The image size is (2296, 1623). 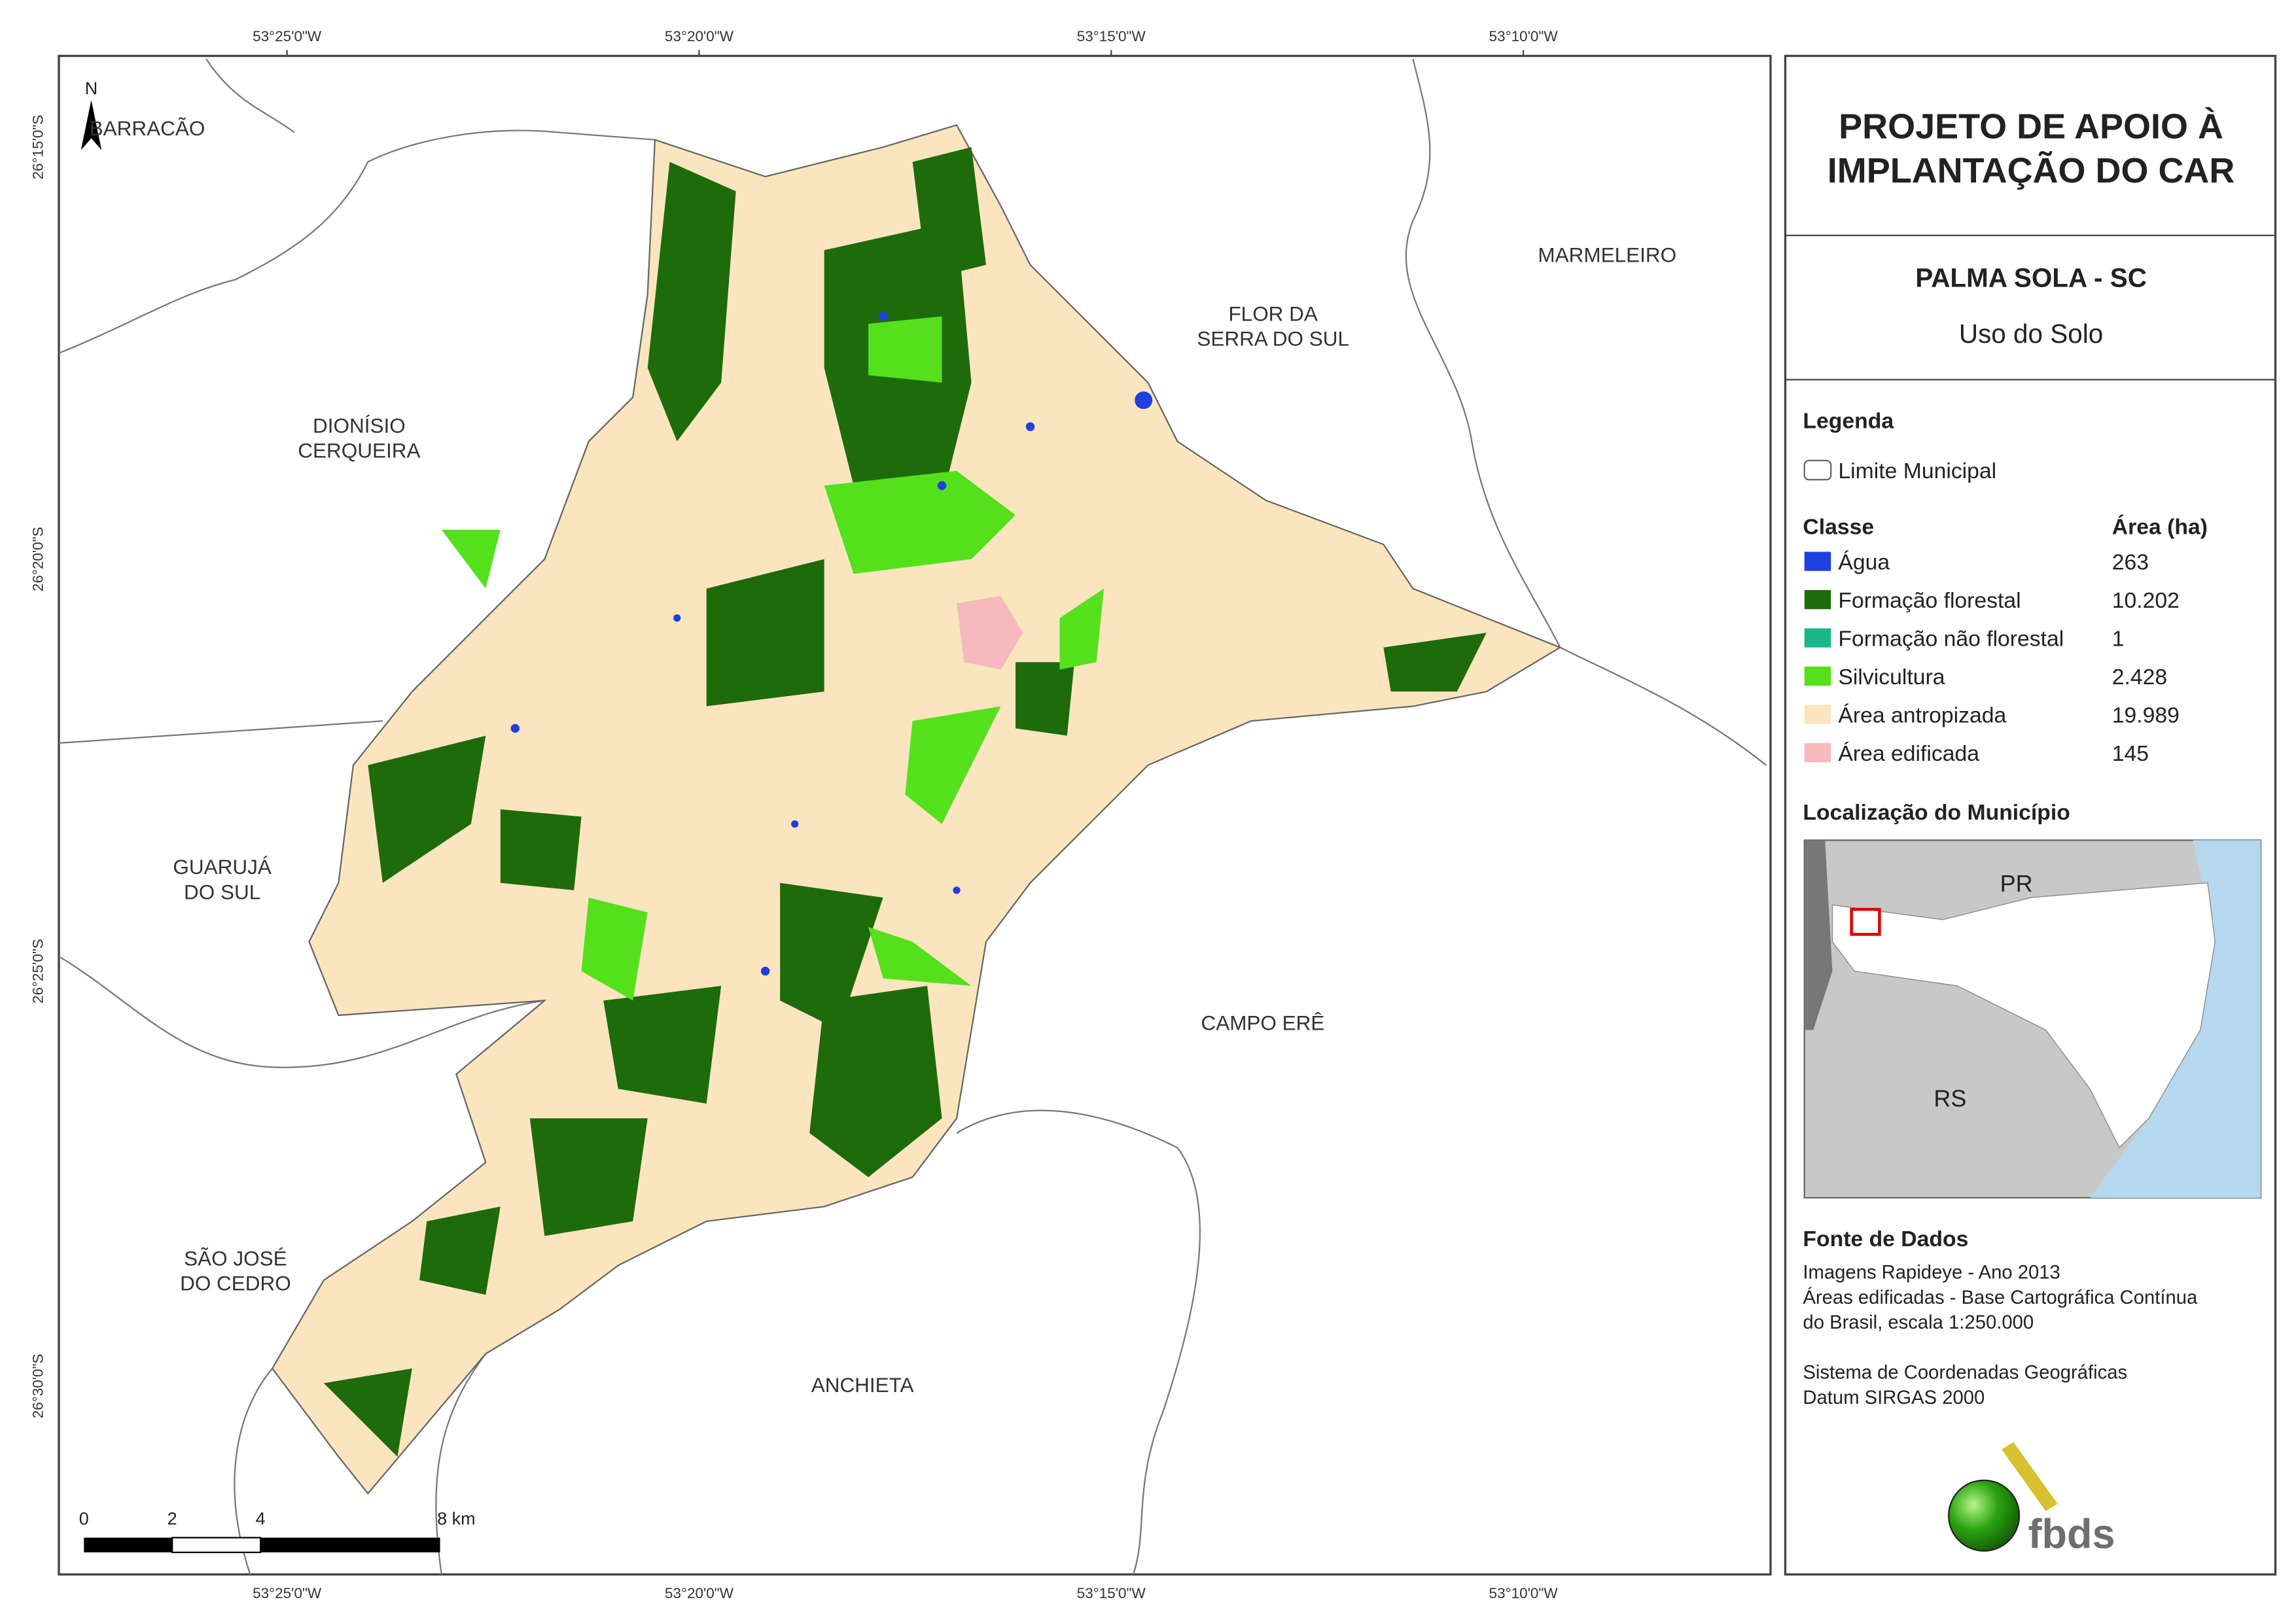 I want to click on location-inset: PR RS, so click(x=2032, y=1019).